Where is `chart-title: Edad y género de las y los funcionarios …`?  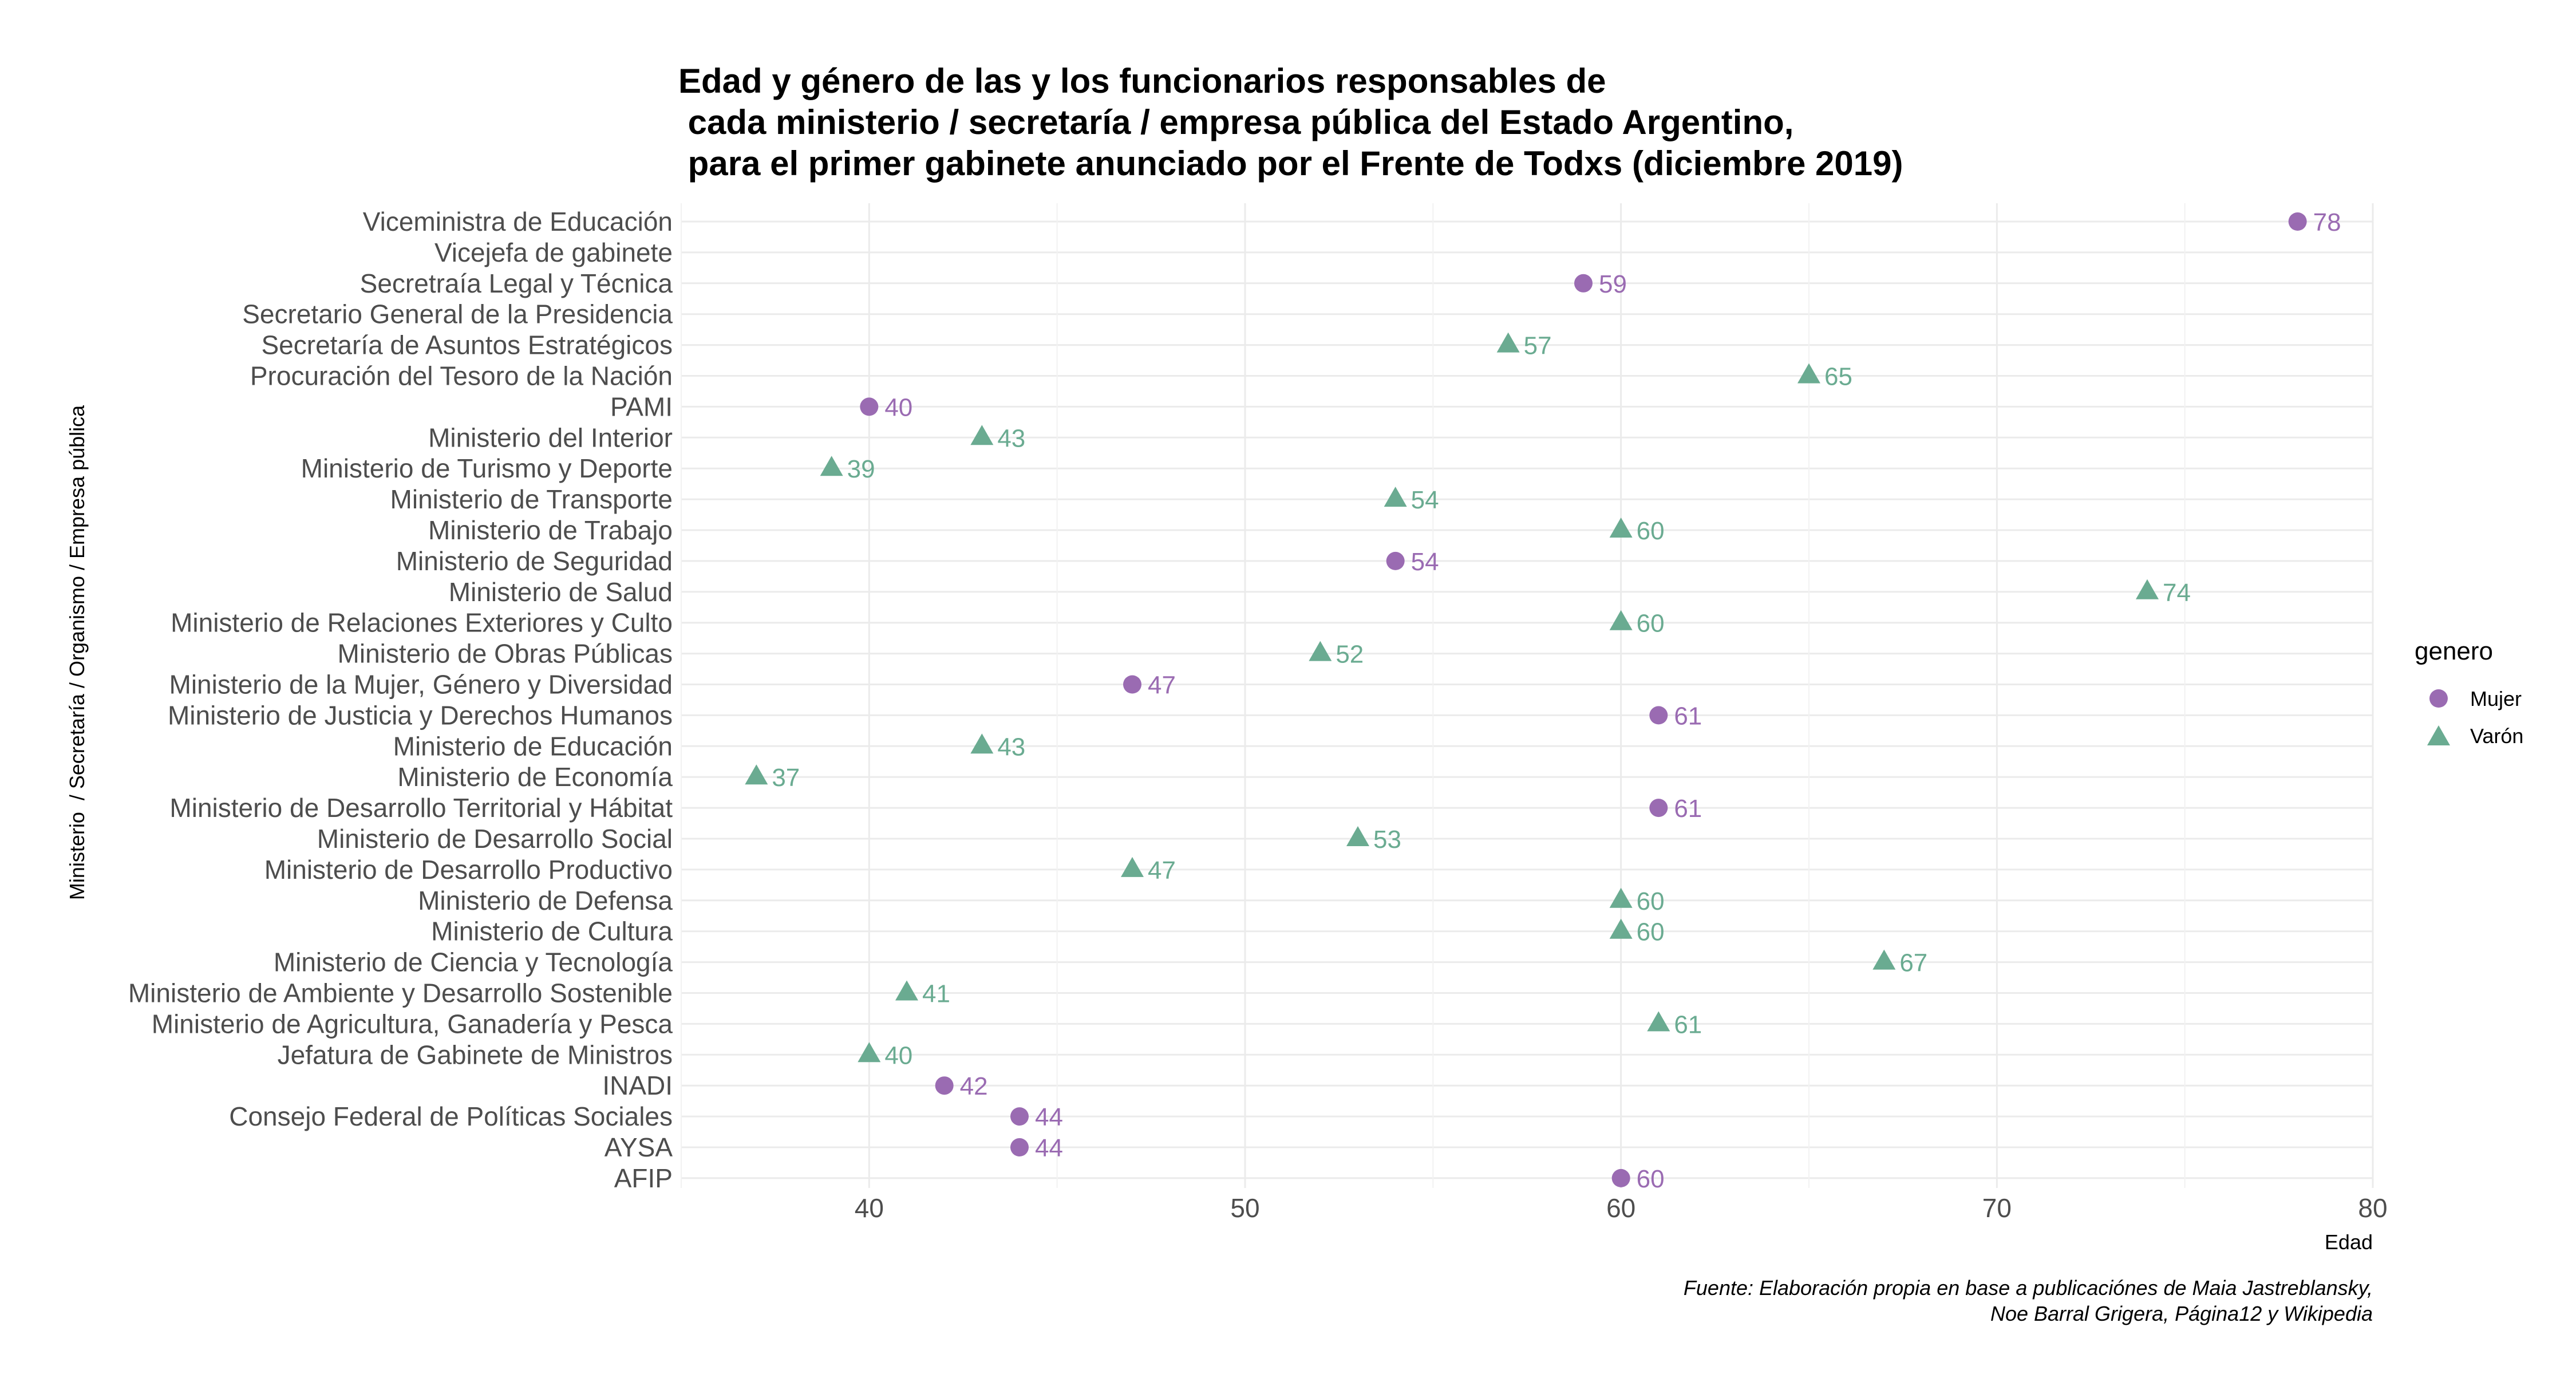 chart-title: Edad y género de las y los funcionarios … is located at coordinates (1290, 123).